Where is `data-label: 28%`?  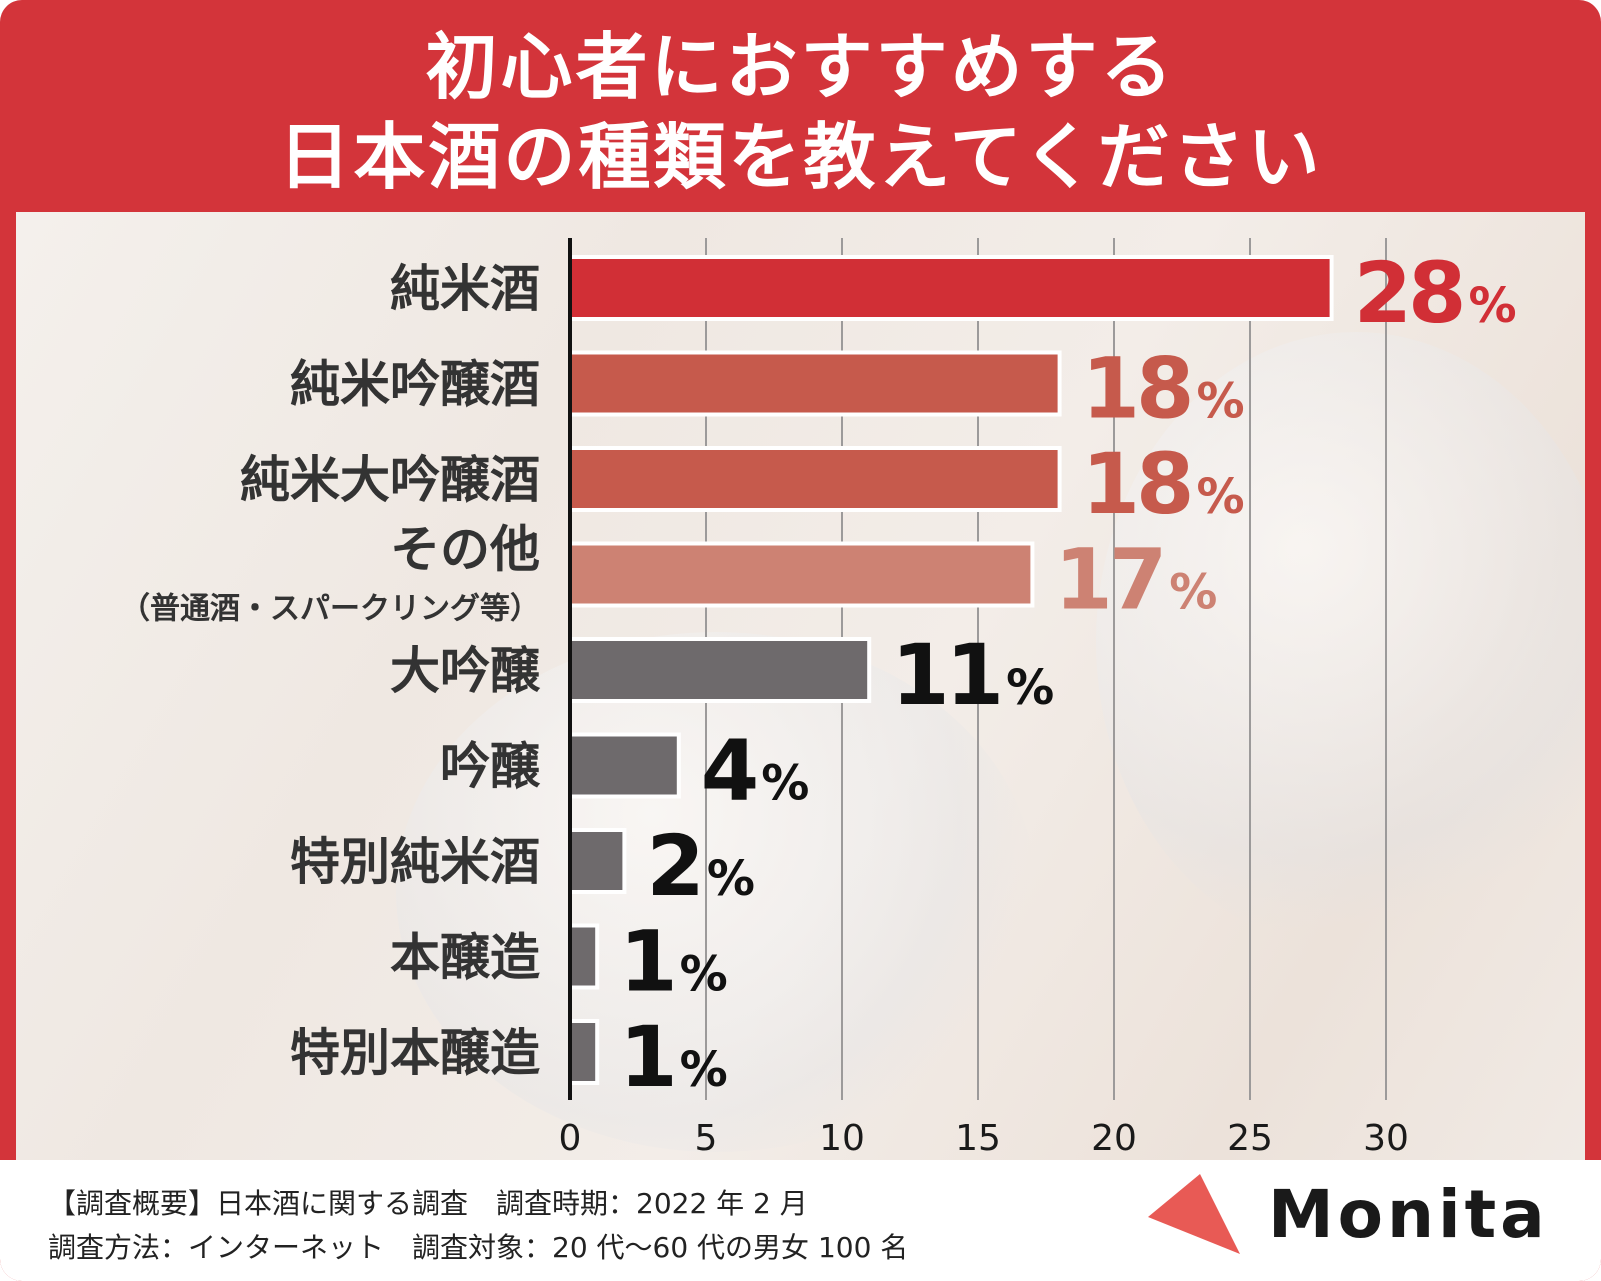 data-label: 28% is located at coordinates (1435, 293).